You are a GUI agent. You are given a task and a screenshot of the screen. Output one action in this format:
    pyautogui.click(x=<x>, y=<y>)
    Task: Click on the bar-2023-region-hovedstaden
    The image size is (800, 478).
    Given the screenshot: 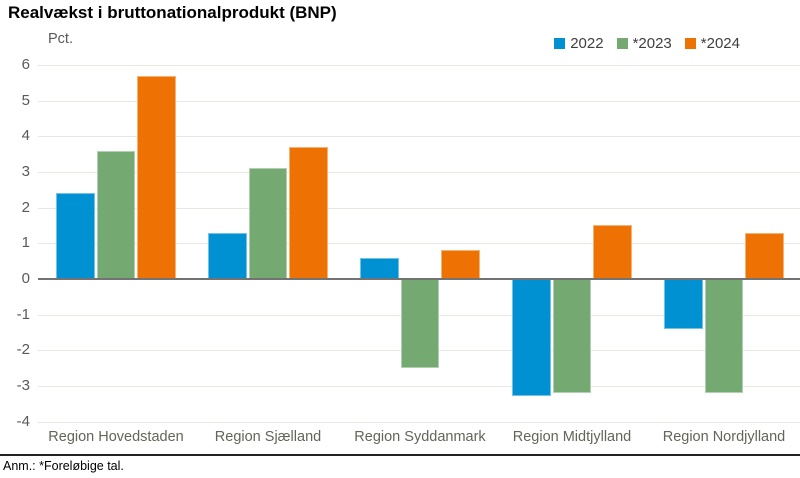 What is the action you would take?
    pyautogui.click(x=116, y=214)
    